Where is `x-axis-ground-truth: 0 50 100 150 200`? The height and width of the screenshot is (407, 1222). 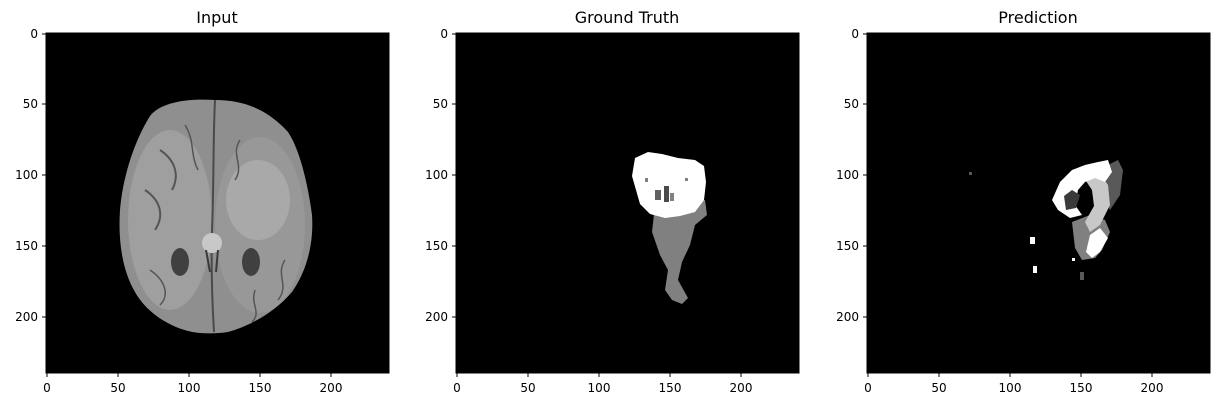 x-axis-ground-truth: 0 50 100 150 200 is located at coordinates (602, 384).